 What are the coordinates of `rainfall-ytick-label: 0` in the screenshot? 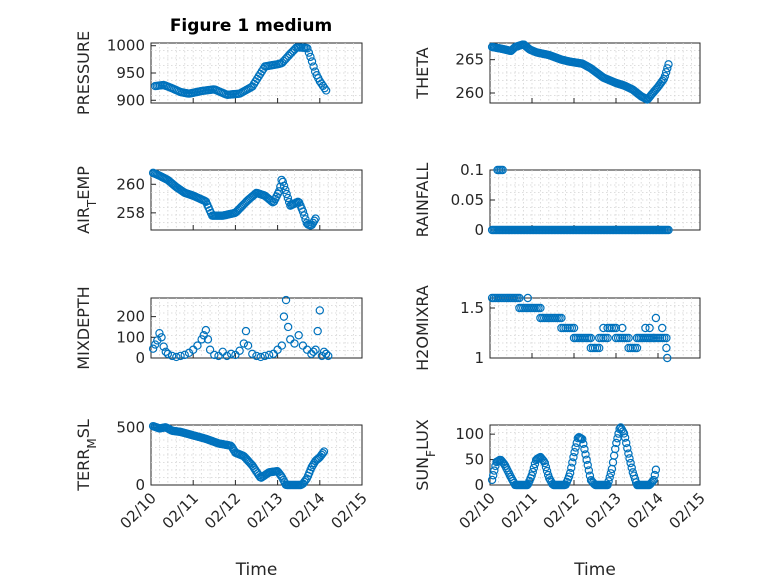 It's located at (479, 230).